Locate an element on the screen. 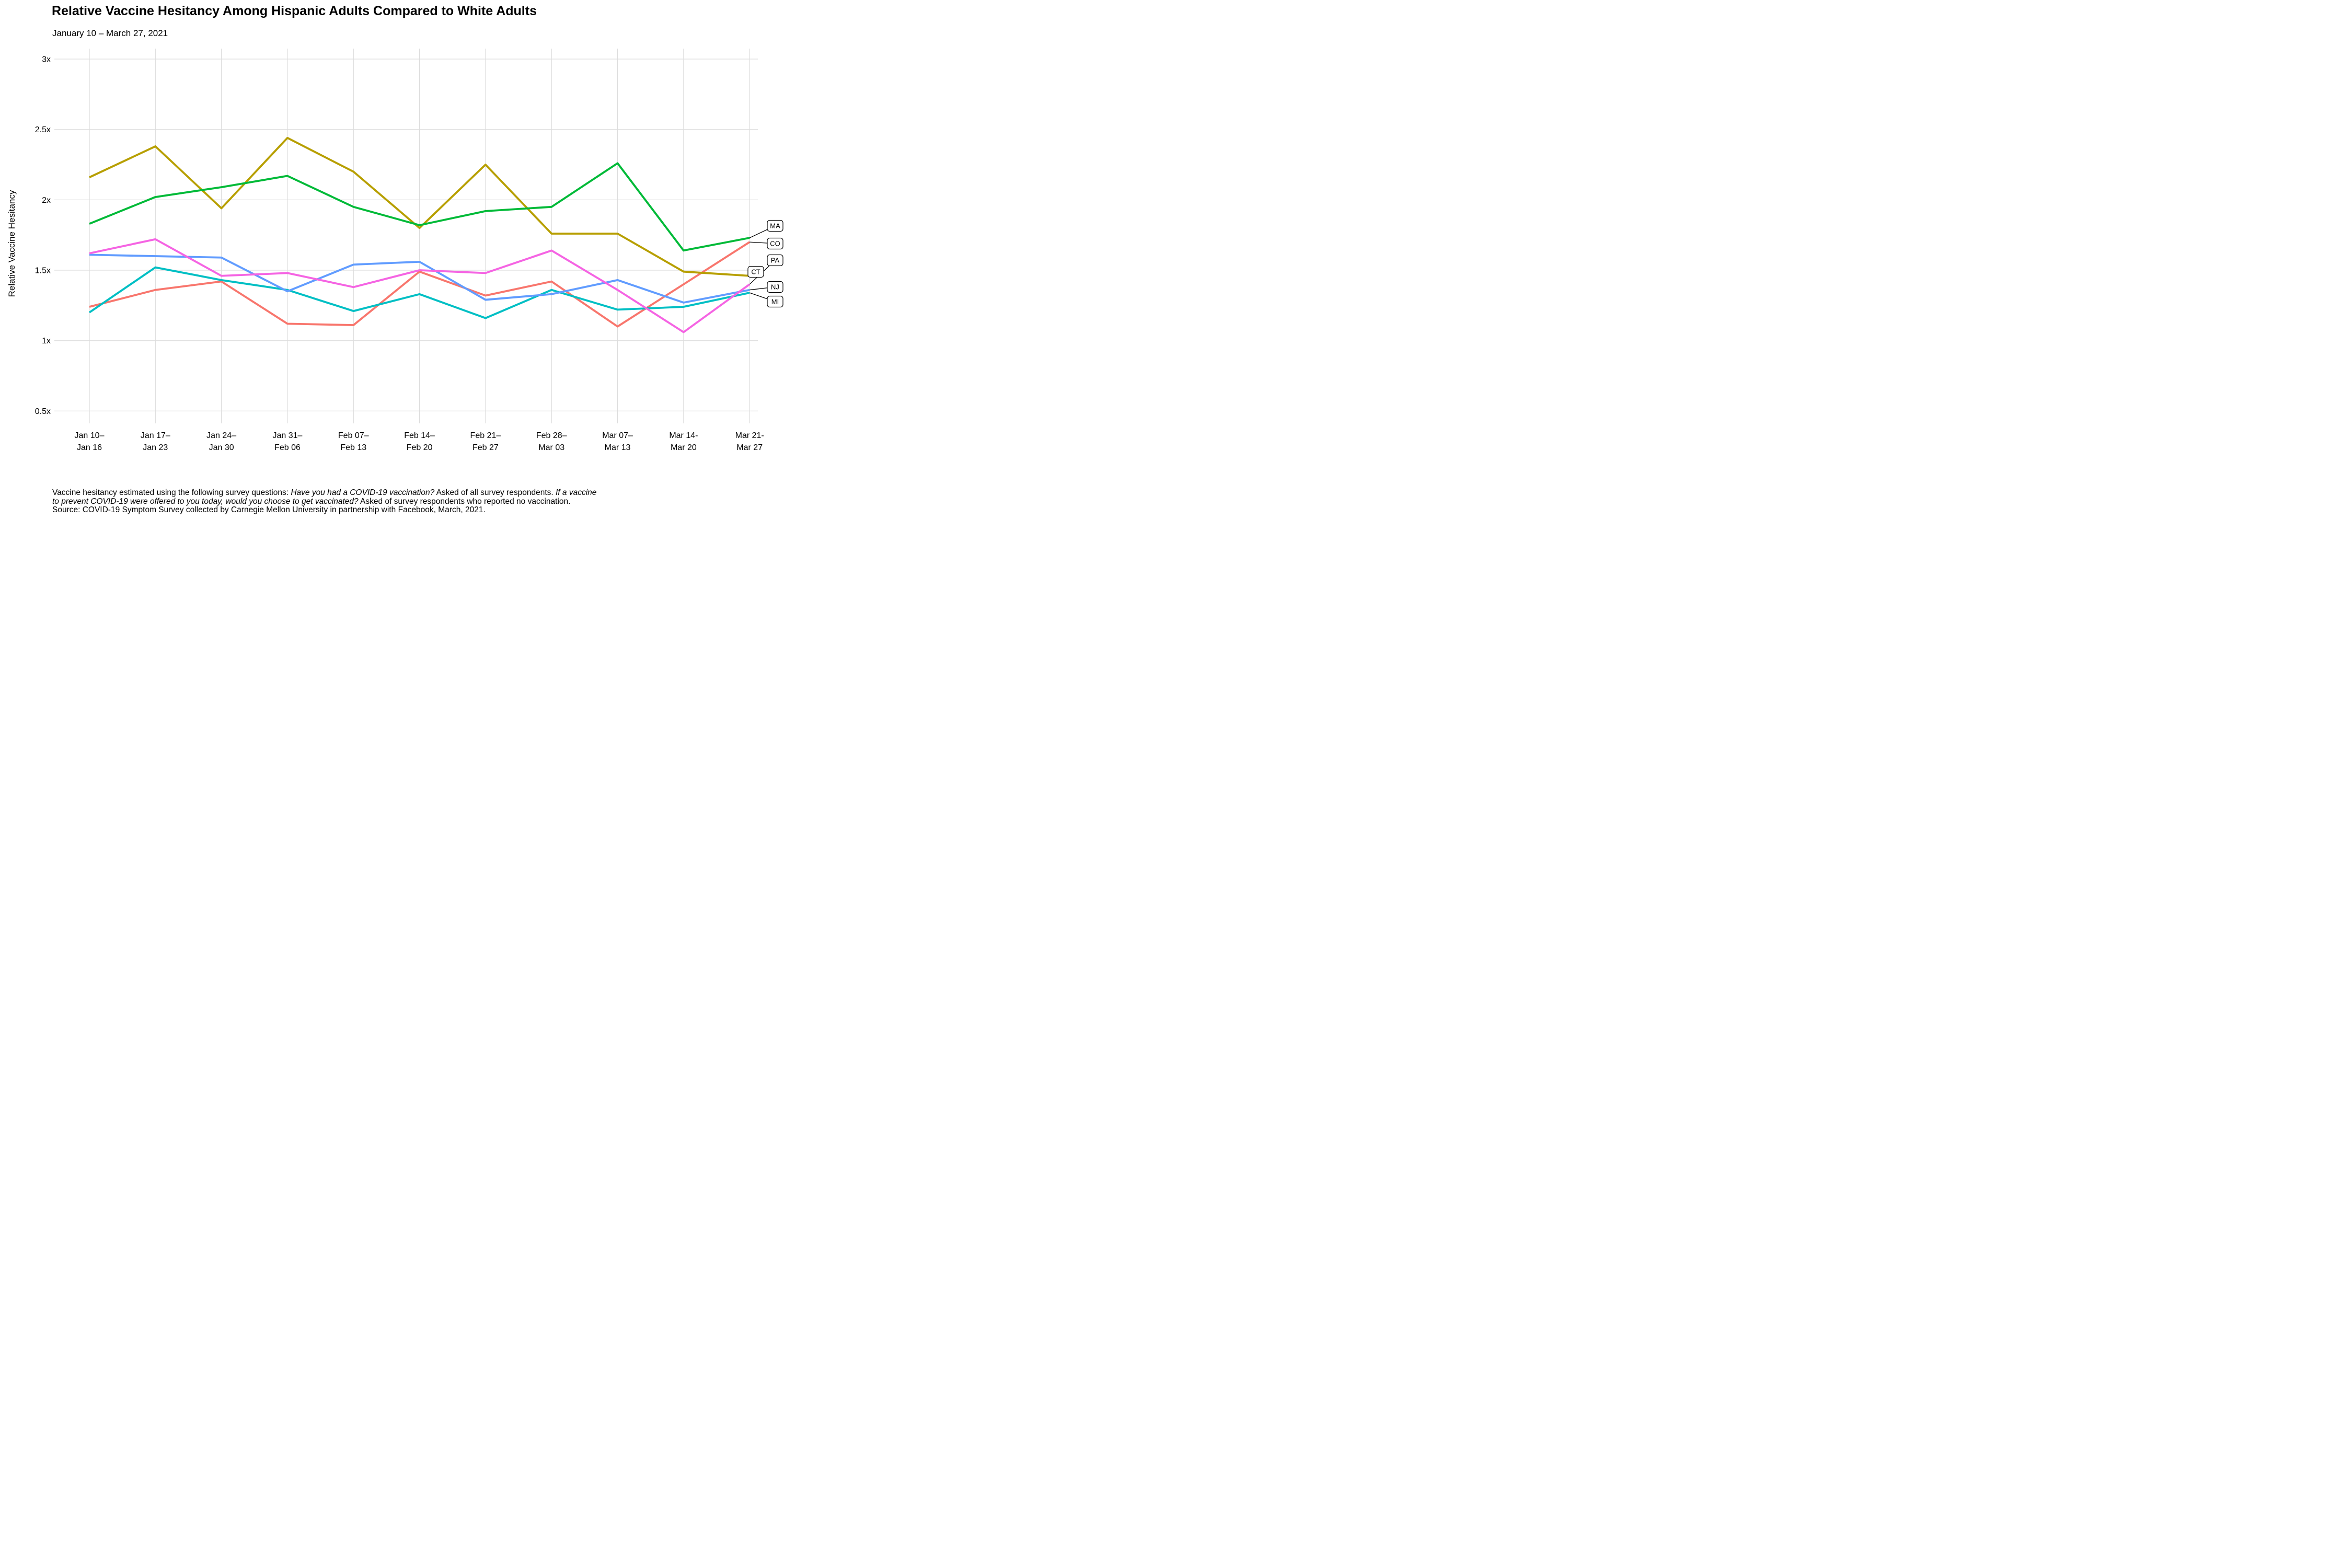 Image resolution: width=2352 pixels, height=1568 pixels. x-tick-label-line1: Mar 07– is located at coordinates (617, 435).